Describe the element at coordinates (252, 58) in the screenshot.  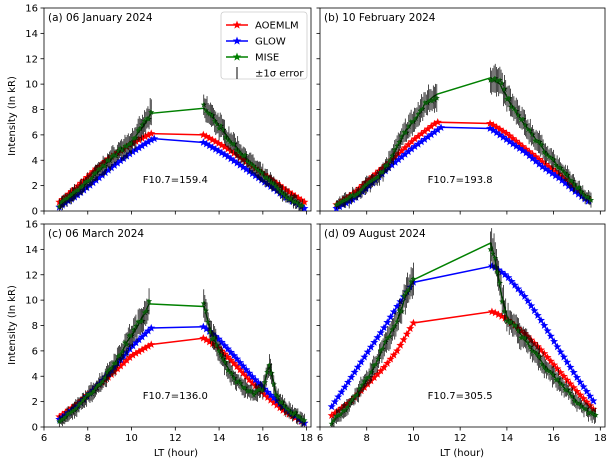
I see `legend-entry: MISE` at that location.